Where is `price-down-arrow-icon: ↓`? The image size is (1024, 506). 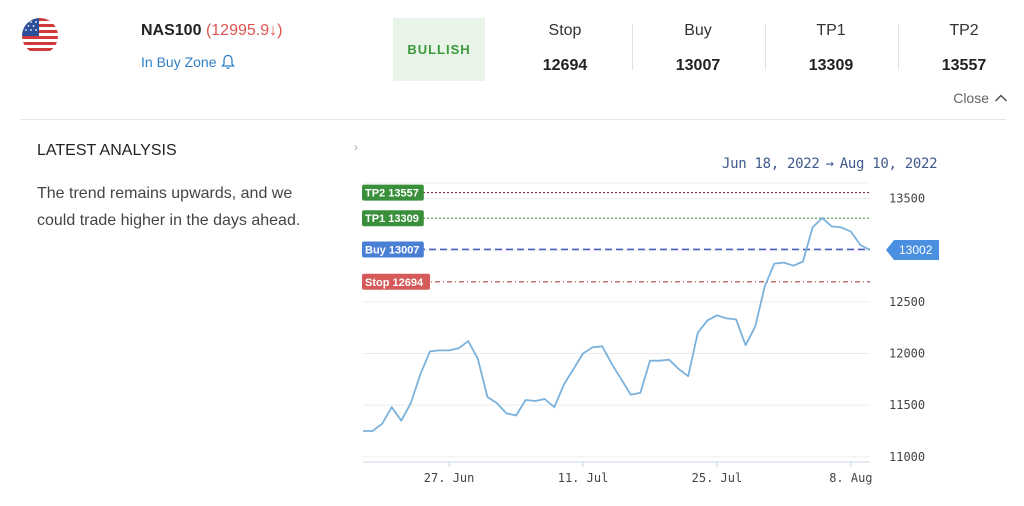 price-down-arrow-icon: ↓ is located at coordinates (273, 30).